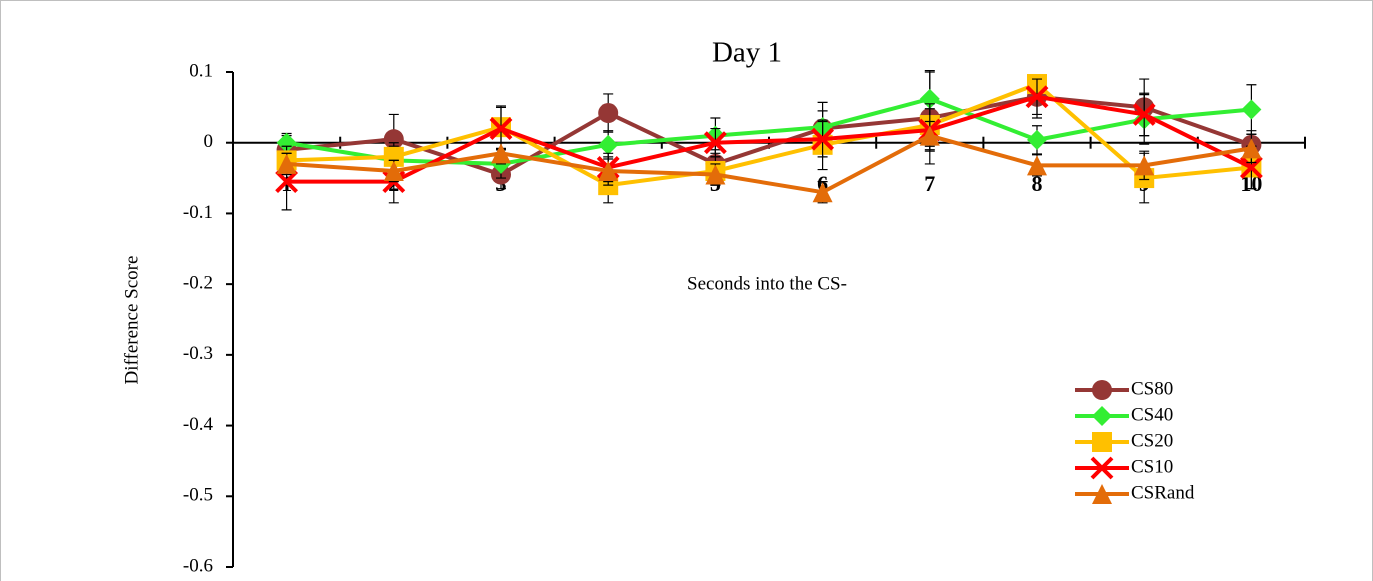 The height and width of the screenshot is (581, 1373). What do you see at coordinates (767, 283) in the screenshot?
I see `x-axis-title: Seconds into the CS-` at bounding box center [767, 283].